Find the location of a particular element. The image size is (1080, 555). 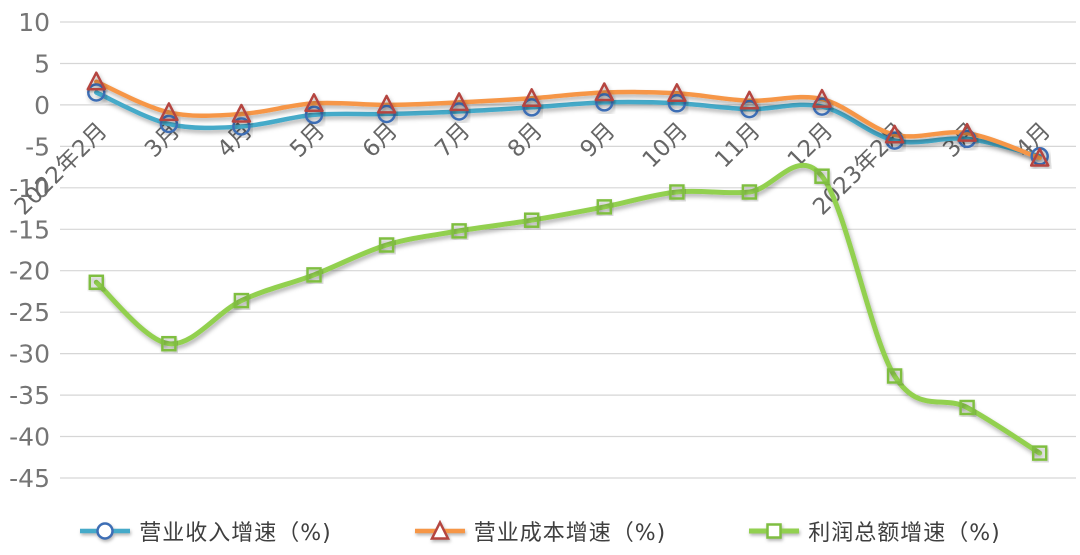

legend-label-cost-growth: 营业成本增速（%) is located at coordinates (570, 533).